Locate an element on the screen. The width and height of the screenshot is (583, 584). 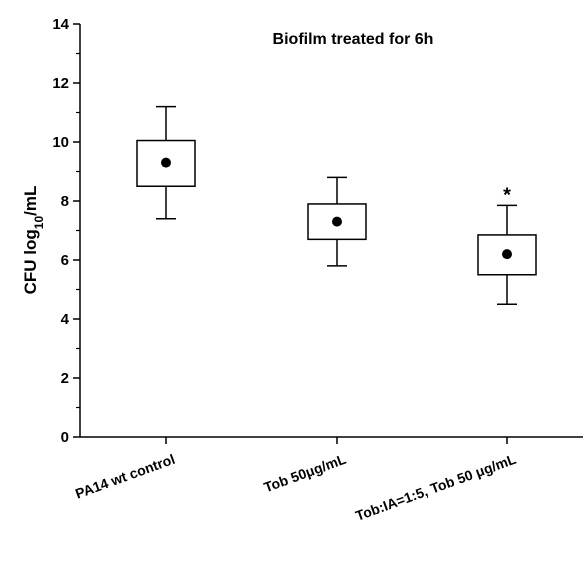
y-tick-label: 6 is located at coordinates (65, 260).